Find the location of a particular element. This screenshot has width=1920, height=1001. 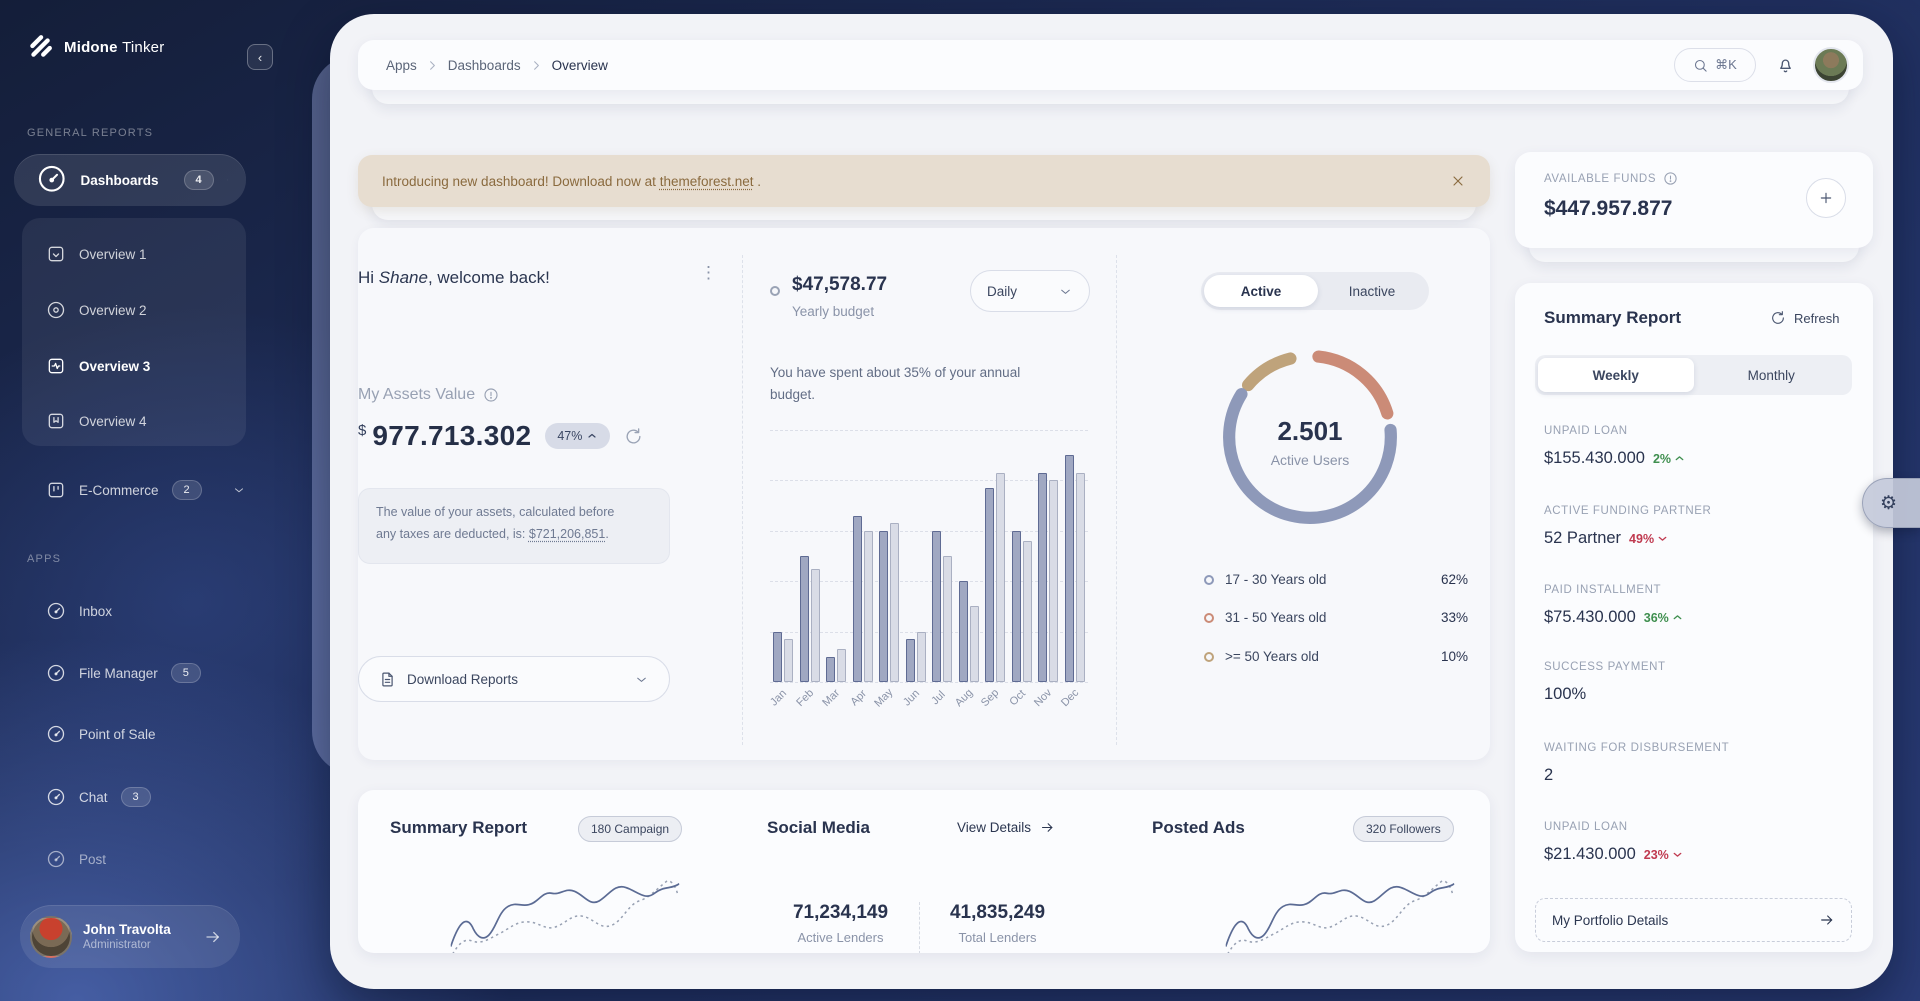

active-users-donut-chart is located at coordinates (1310, 437).